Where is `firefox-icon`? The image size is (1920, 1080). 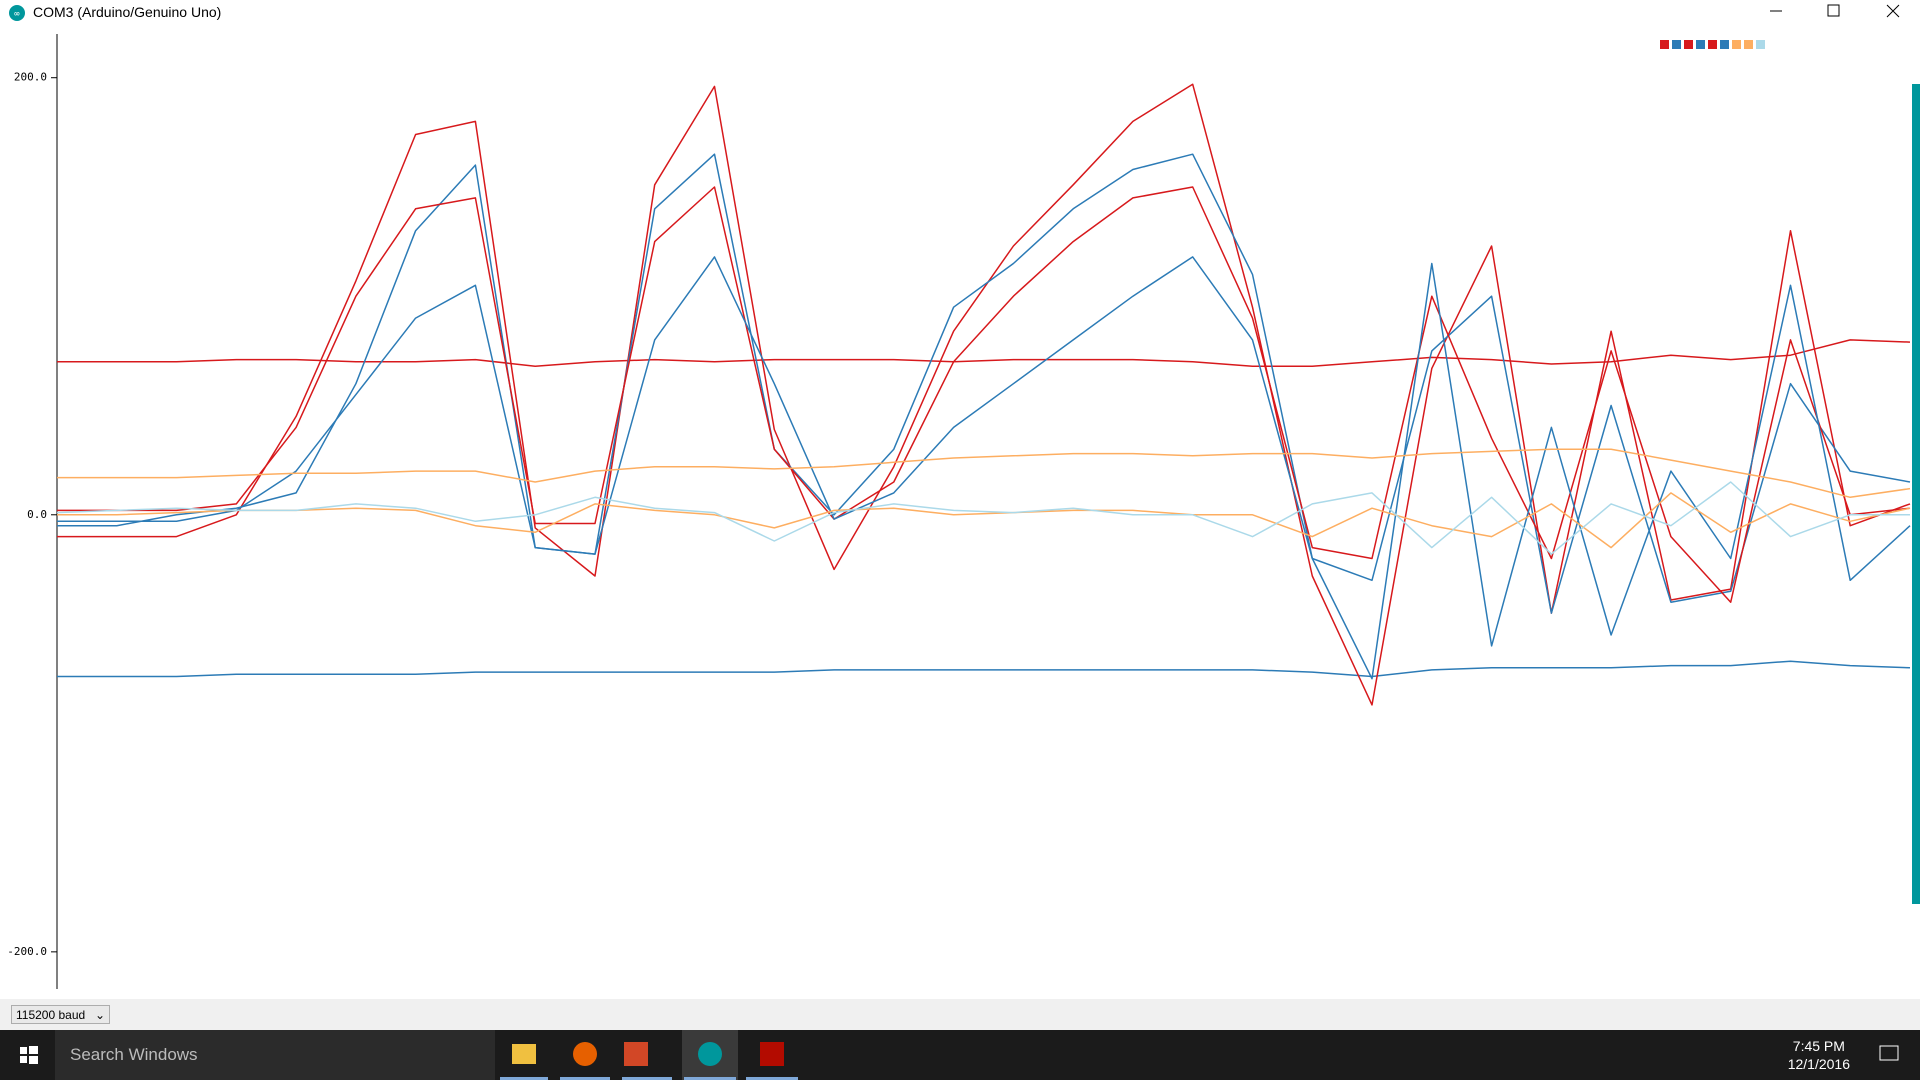 firefox-icon is located at coordinates (585, 1054).